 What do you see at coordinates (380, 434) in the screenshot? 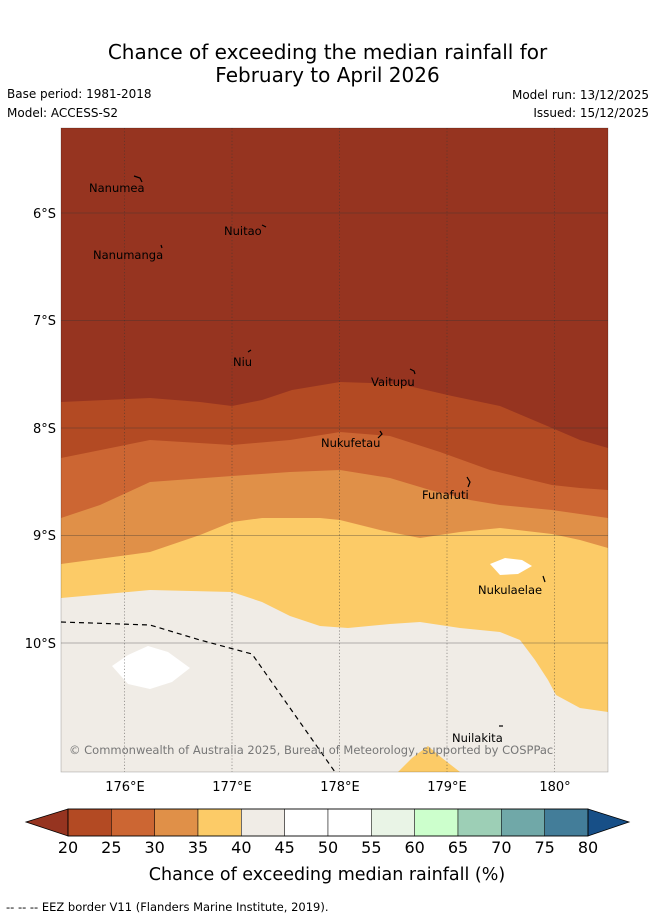
I see `island-shape-nukufetau` at bounding box center [380, 434].